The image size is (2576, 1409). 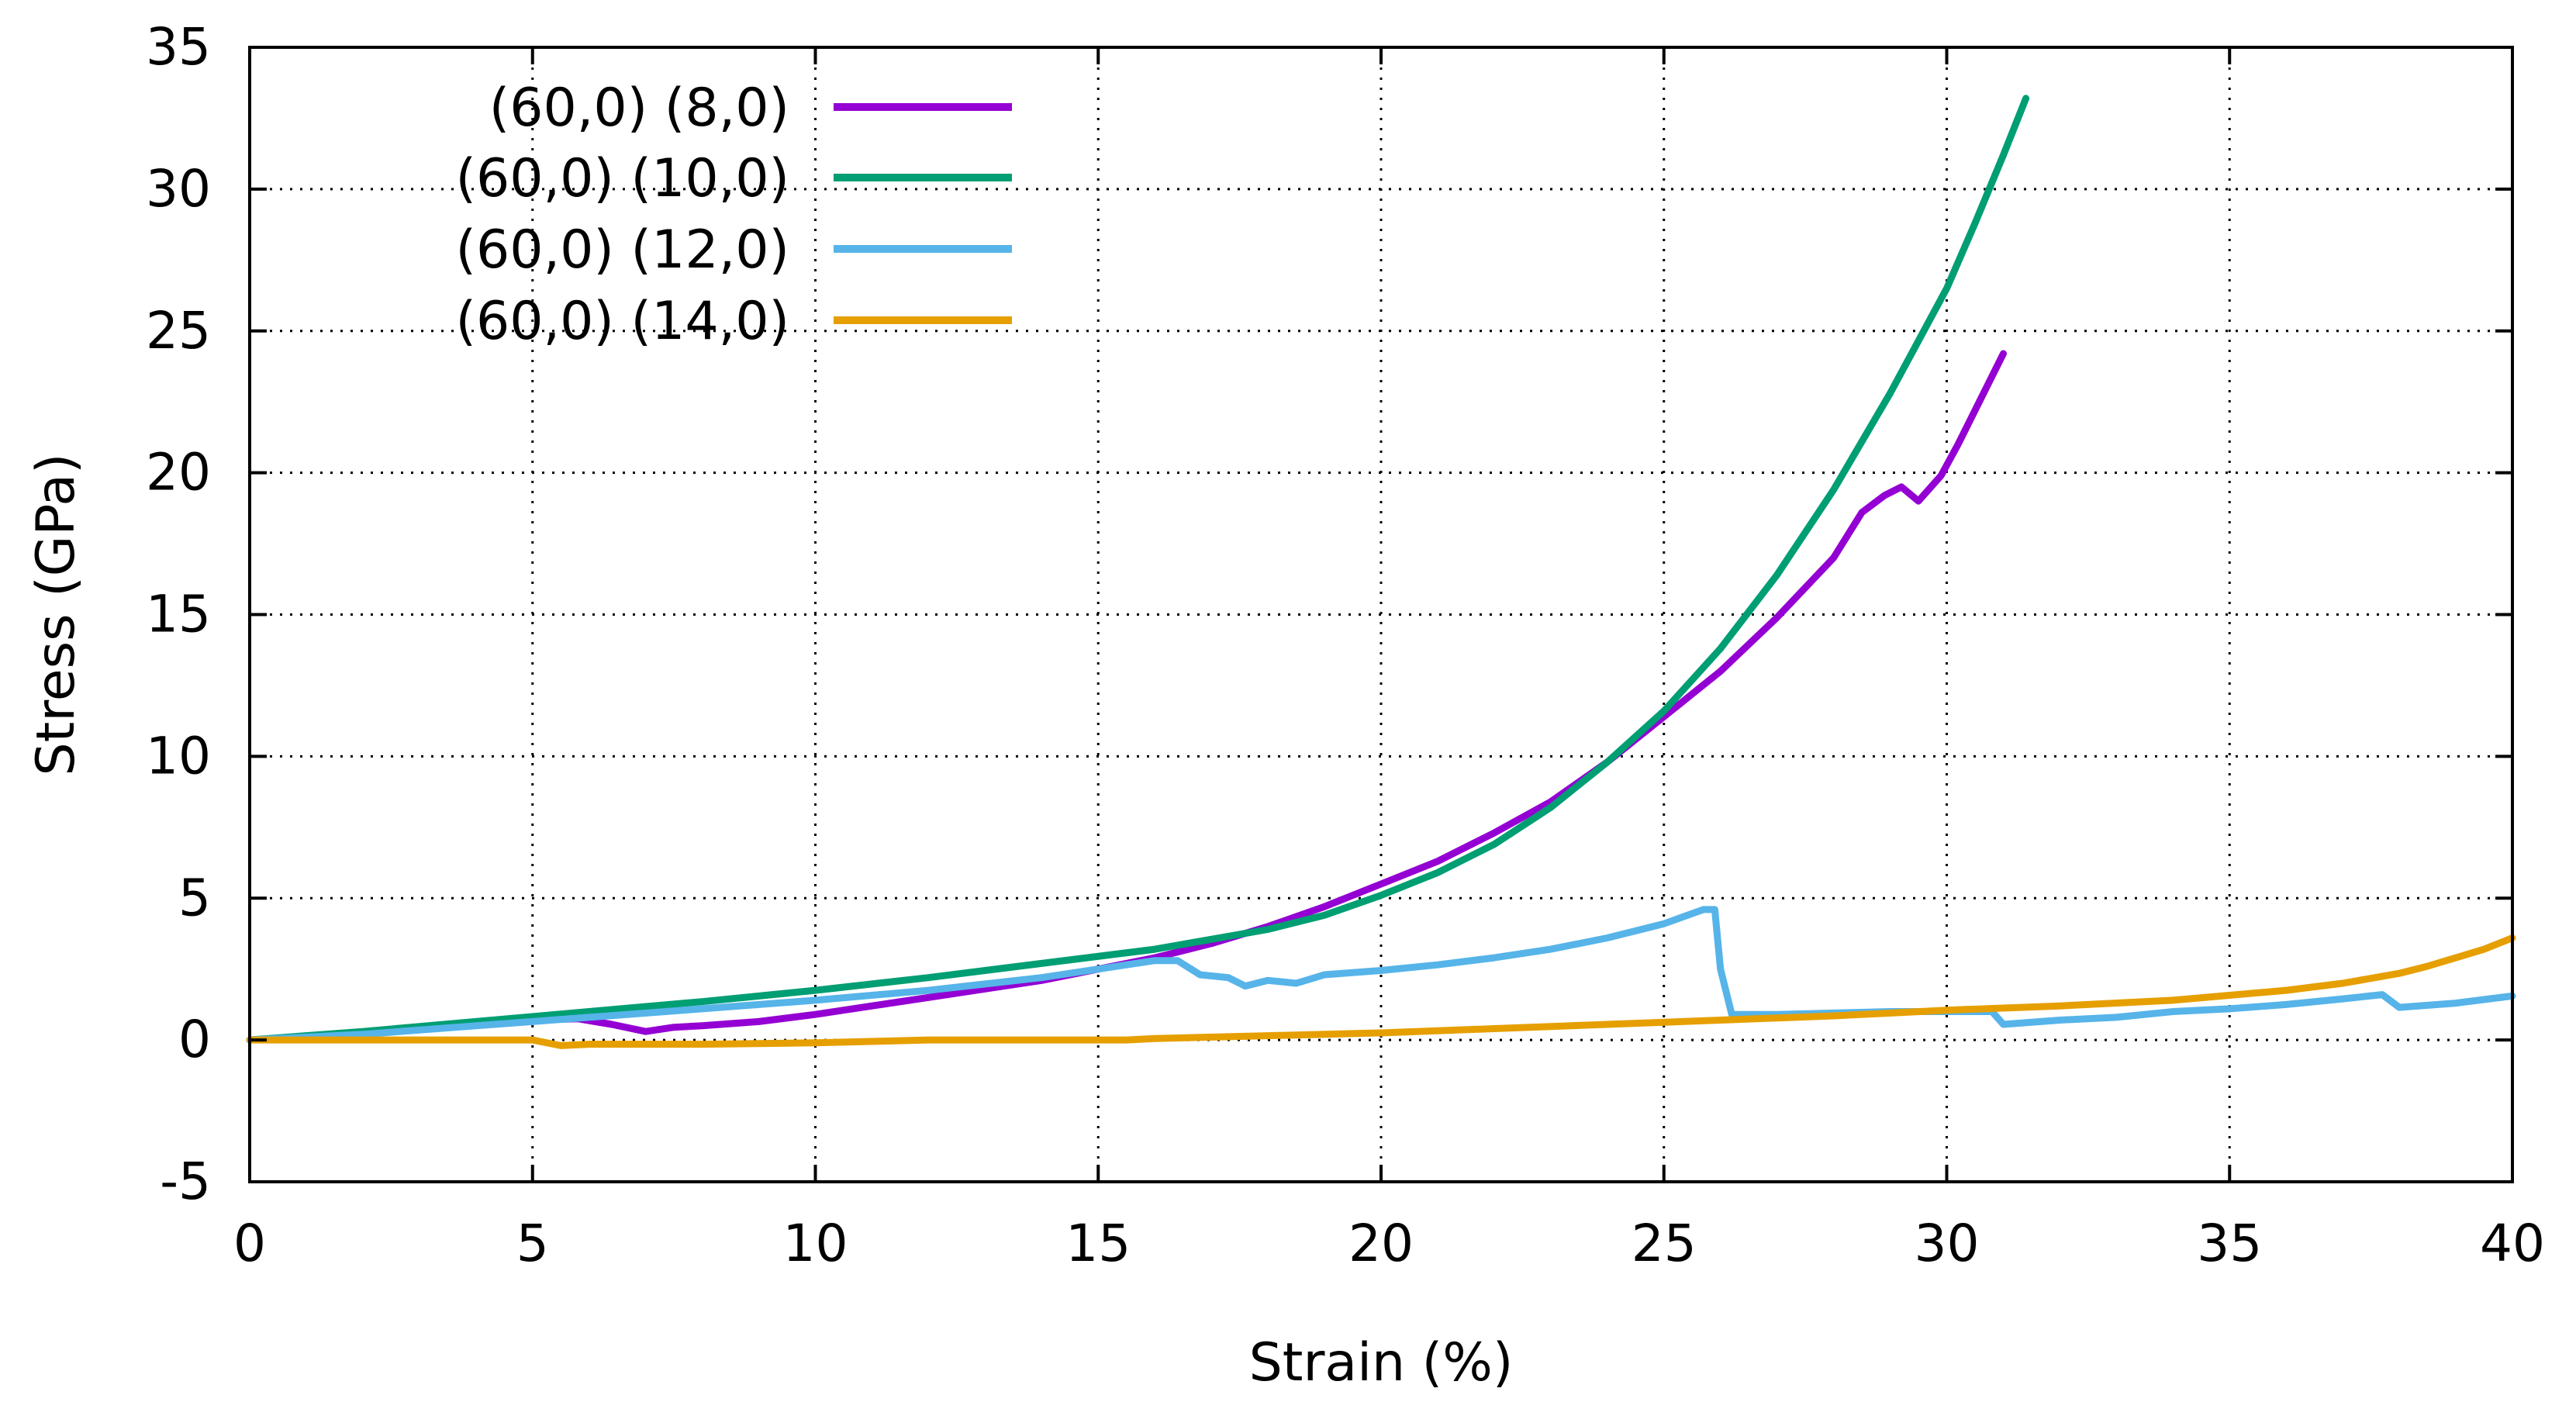 I want to click on y-tick-label: 30, so click(x=178, y=189).